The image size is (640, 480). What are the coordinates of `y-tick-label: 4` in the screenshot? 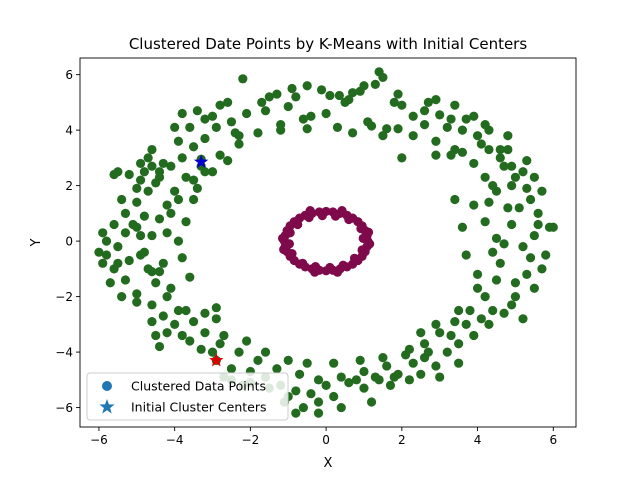 It's located at (69, 130).